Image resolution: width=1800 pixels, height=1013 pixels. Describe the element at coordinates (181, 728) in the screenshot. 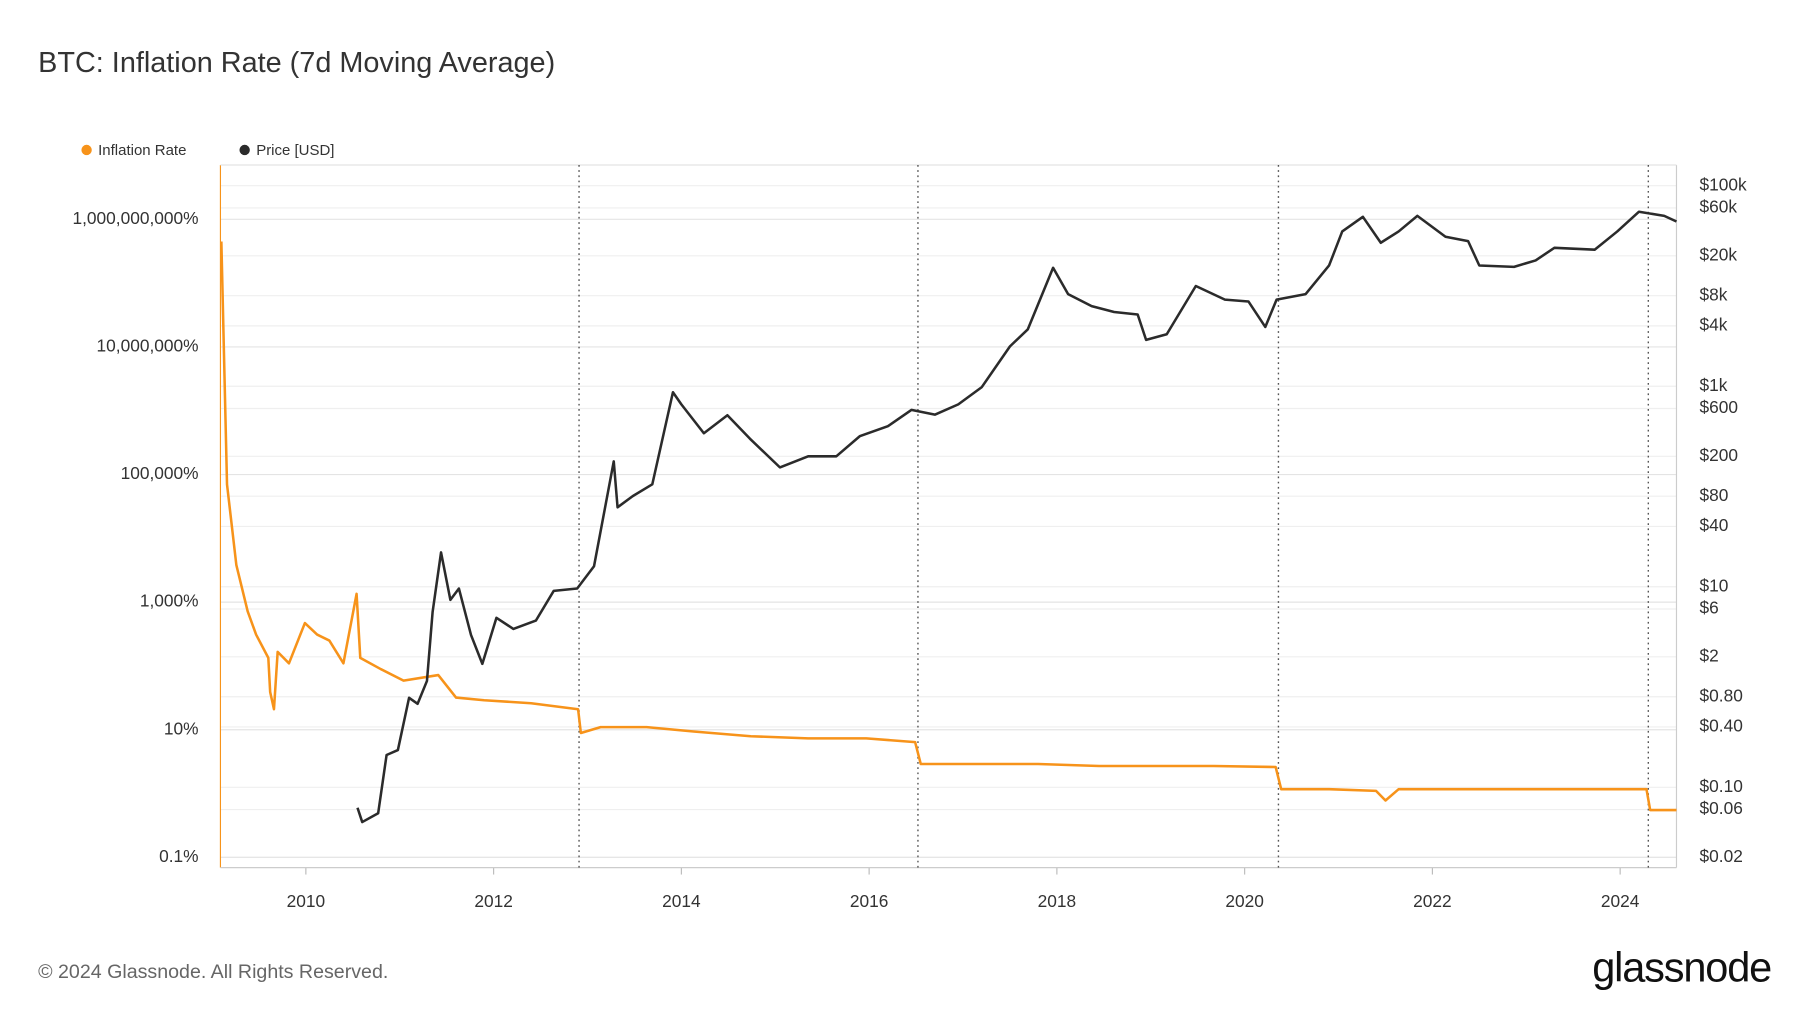

I see `y-tick-label: 10%` at that location.